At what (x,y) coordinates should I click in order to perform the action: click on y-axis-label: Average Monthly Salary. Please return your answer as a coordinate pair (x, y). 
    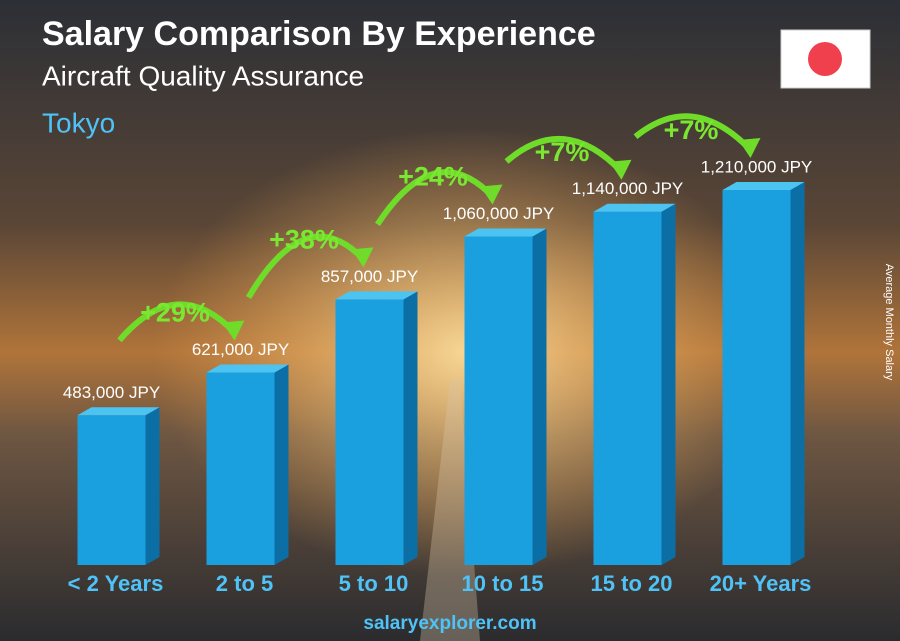
    Looking at the image, I should click on (889, 322).